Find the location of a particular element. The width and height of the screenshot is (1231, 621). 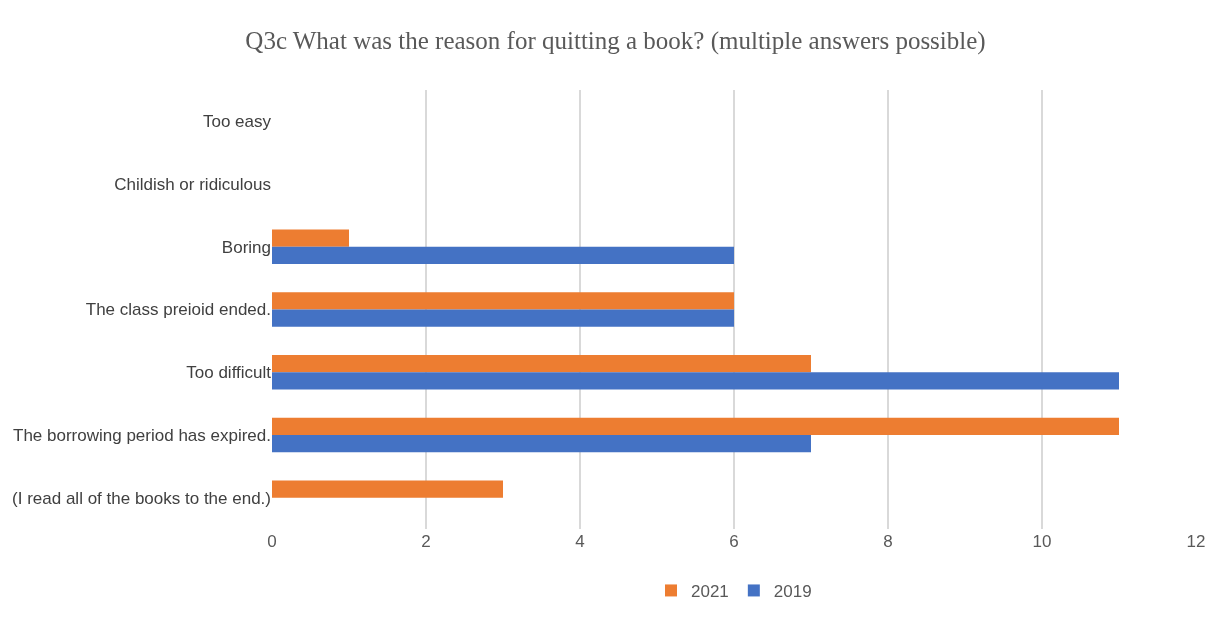

y-tick-label: Too difficult is located at coordinates (229, 373).